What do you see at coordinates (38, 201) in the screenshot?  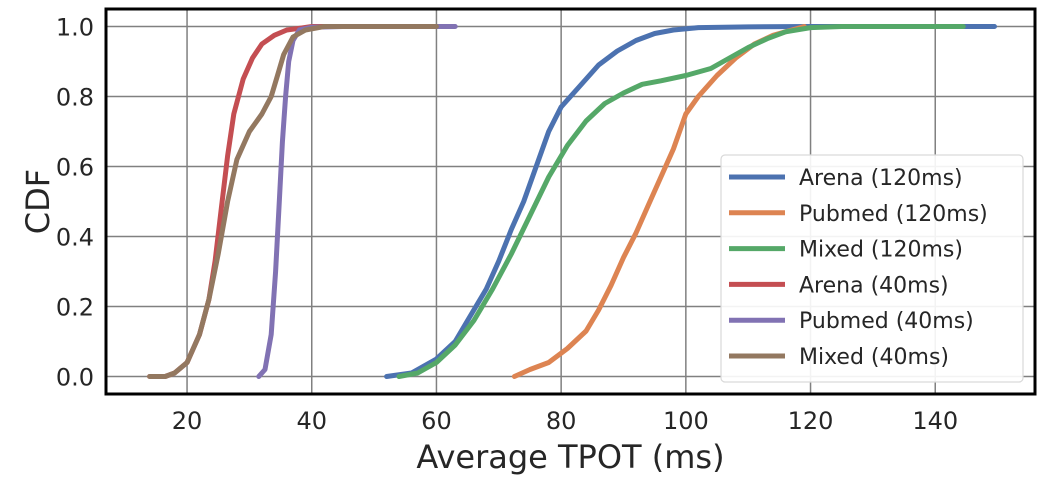 I see `y-axis-label: CDF` at bounding box center [38, 201].